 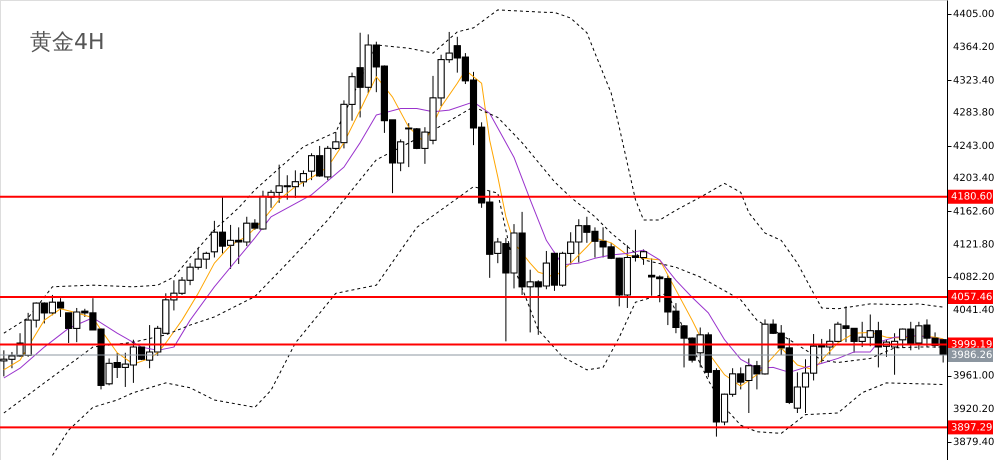 What do you see at coordinates (973, 409) in the screenshot?
I see `y-tick-label: 3920.20` at bounding box center [973, 409].